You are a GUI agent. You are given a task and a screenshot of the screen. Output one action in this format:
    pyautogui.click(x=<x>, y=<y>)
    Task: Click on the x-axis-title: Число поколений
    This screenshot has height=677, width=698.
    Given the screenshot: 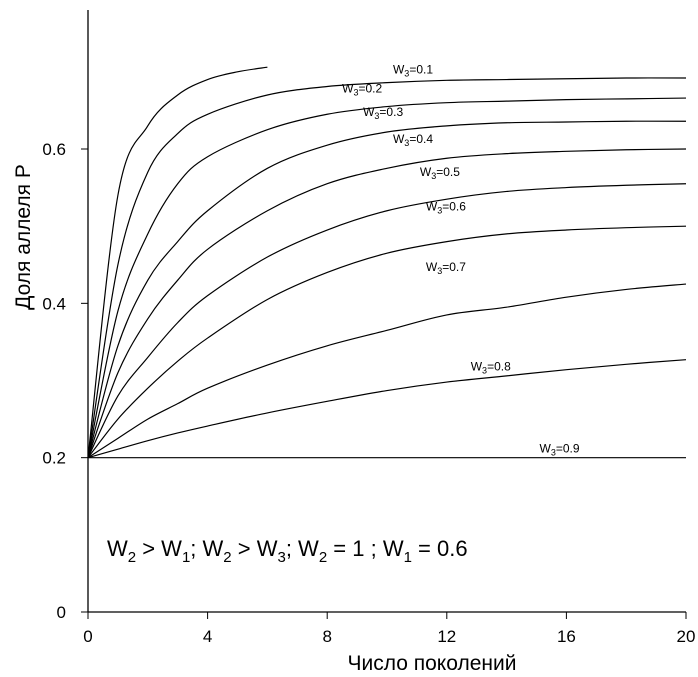 What is the action you would take?
    pyautogui.click(x=432, y=663)
    